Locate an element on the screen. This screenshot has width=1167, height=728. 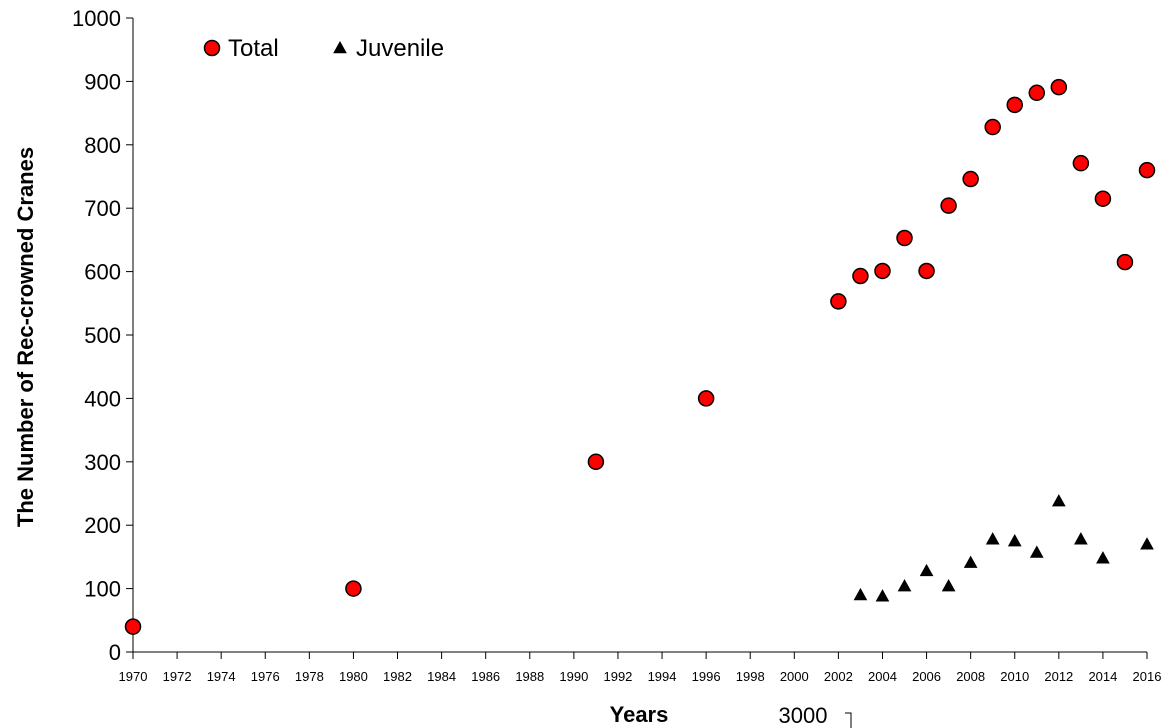
y-tick-label: 1000 is located at coordinates (96, 18).